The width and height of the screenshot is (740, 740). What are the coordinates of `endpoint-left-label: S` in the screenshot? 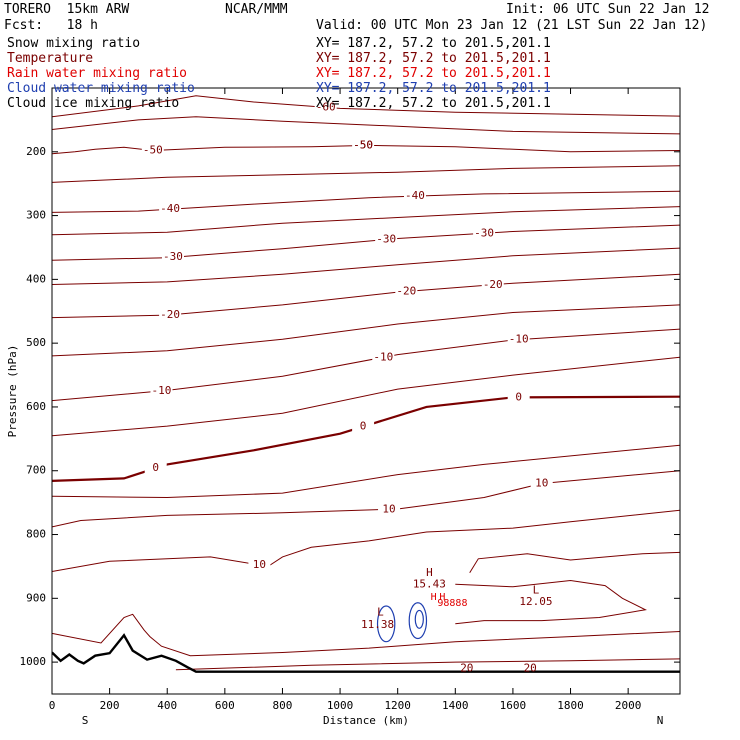 It's located at (85, 720).